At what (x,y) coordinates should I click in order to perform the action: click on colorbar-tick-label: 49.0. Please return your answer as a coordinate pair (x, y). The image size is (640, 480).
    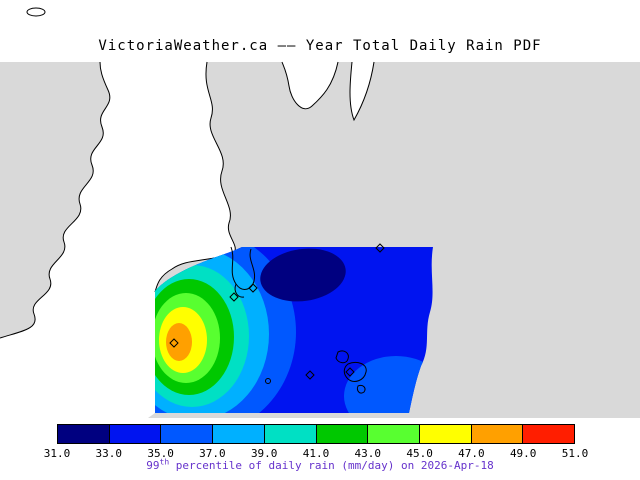
    Looking at the image, I should click on (523, 453).